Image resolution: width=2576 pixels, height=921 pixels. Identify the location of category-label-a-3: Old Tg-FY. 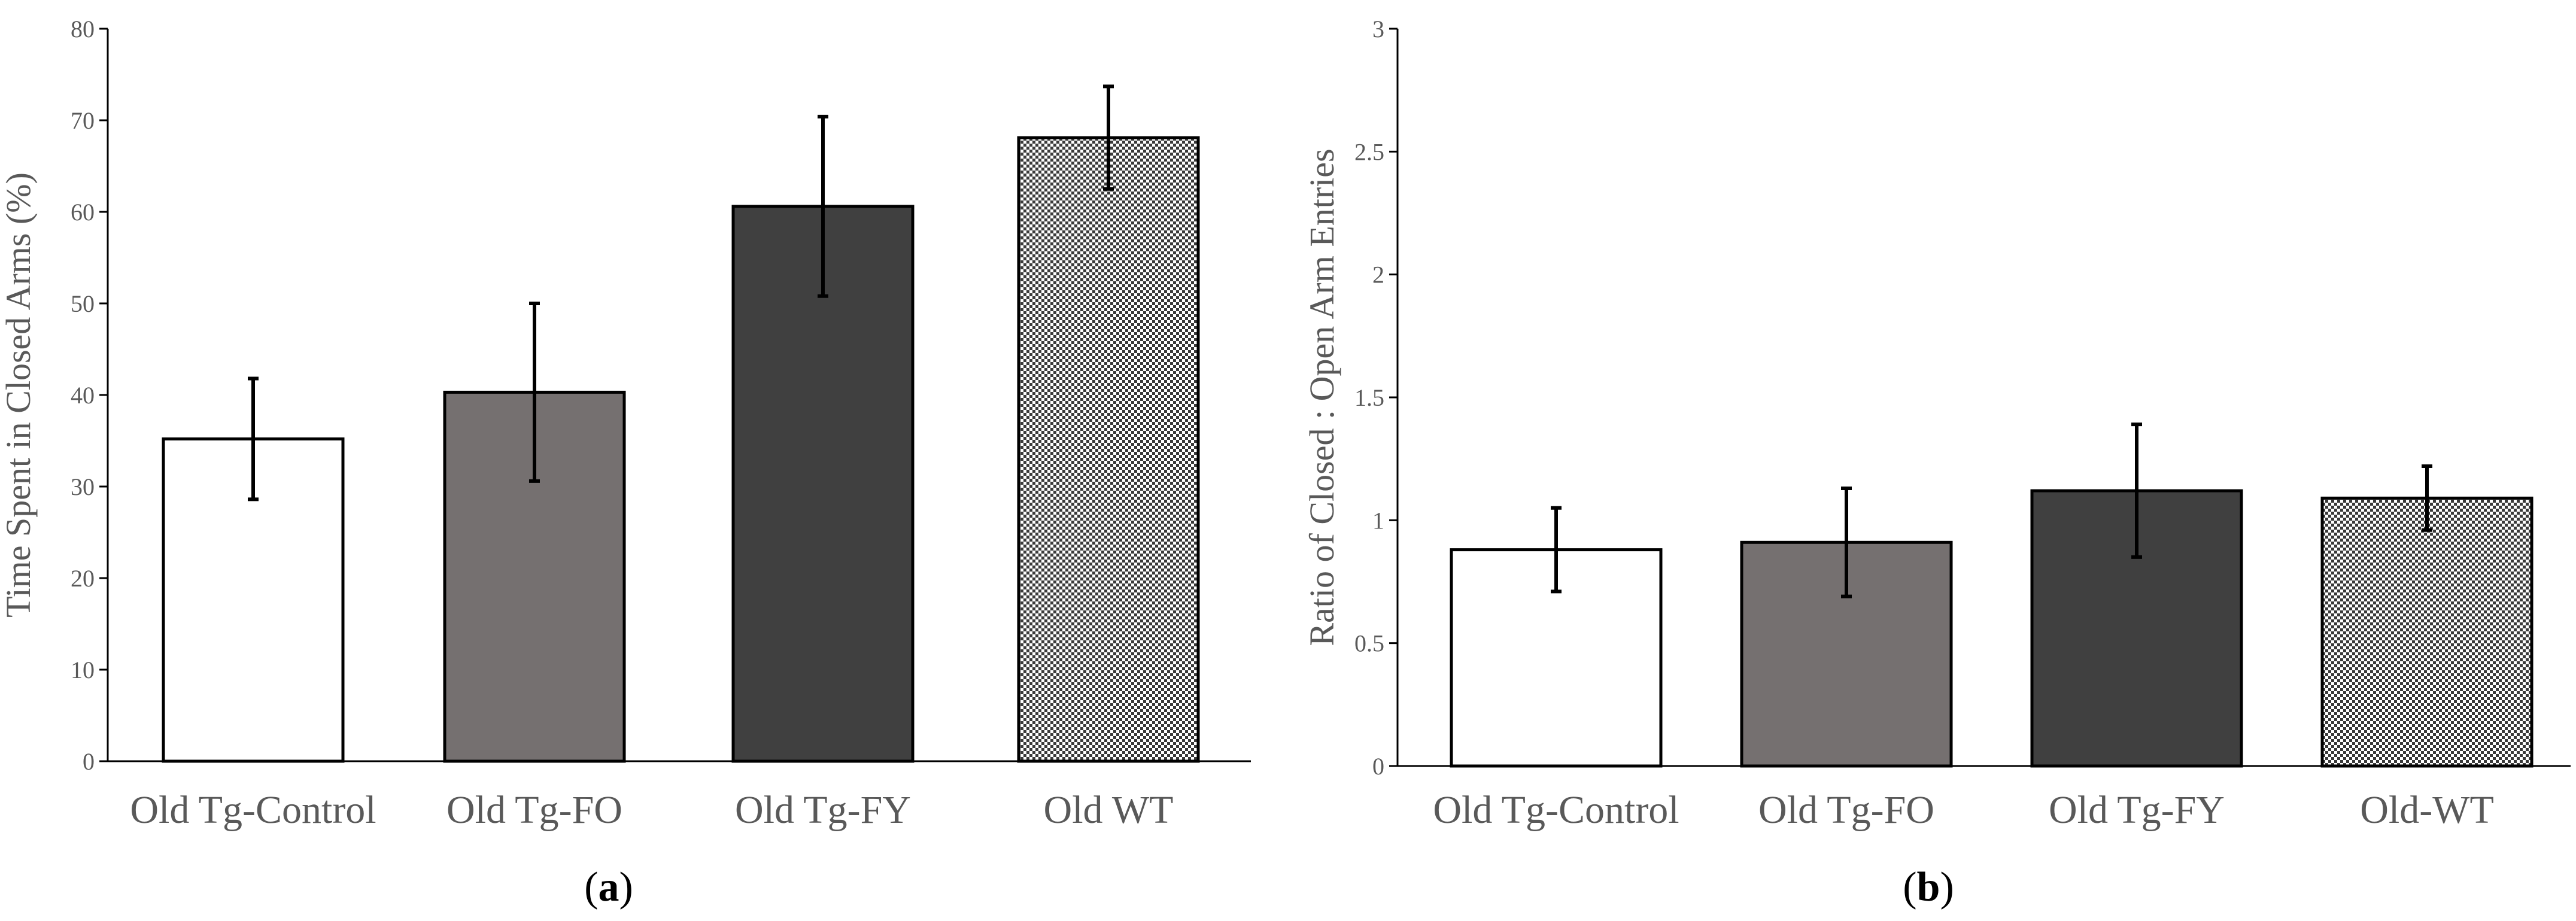
(823, 810).